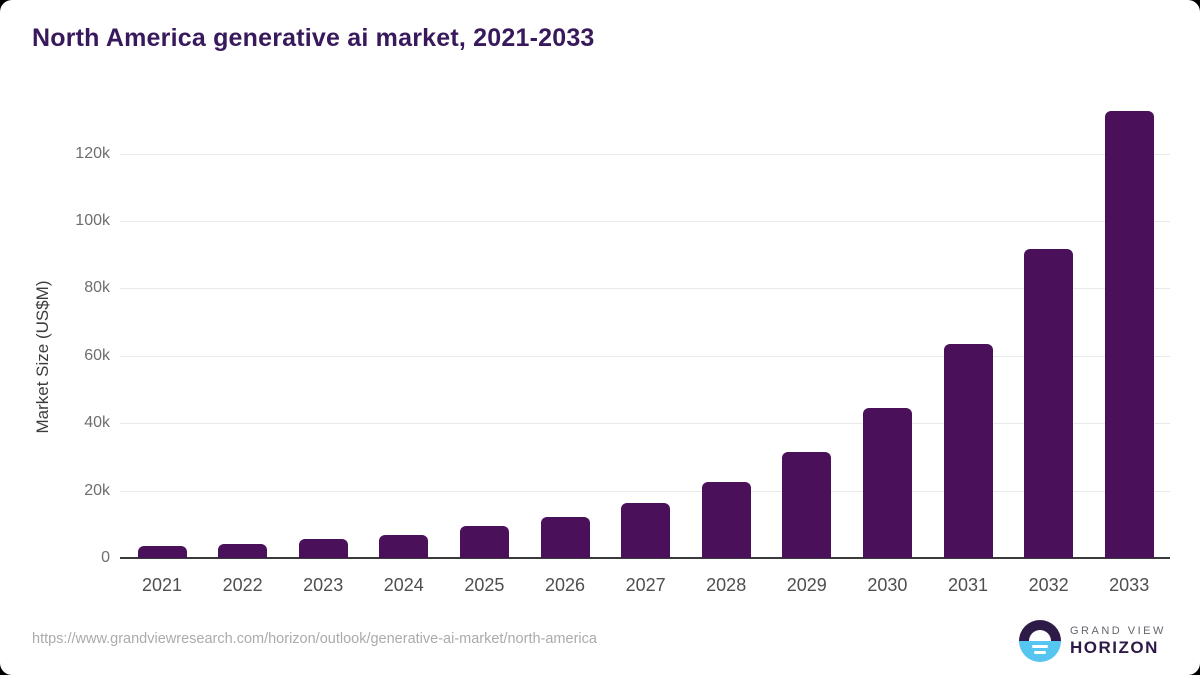 The width and height of the screenshot is (1200, 675). What do you see at coordinates (726, 585) in the screenshot?
I see `x-tick-label: 2028` at bounding box center [726, 585].